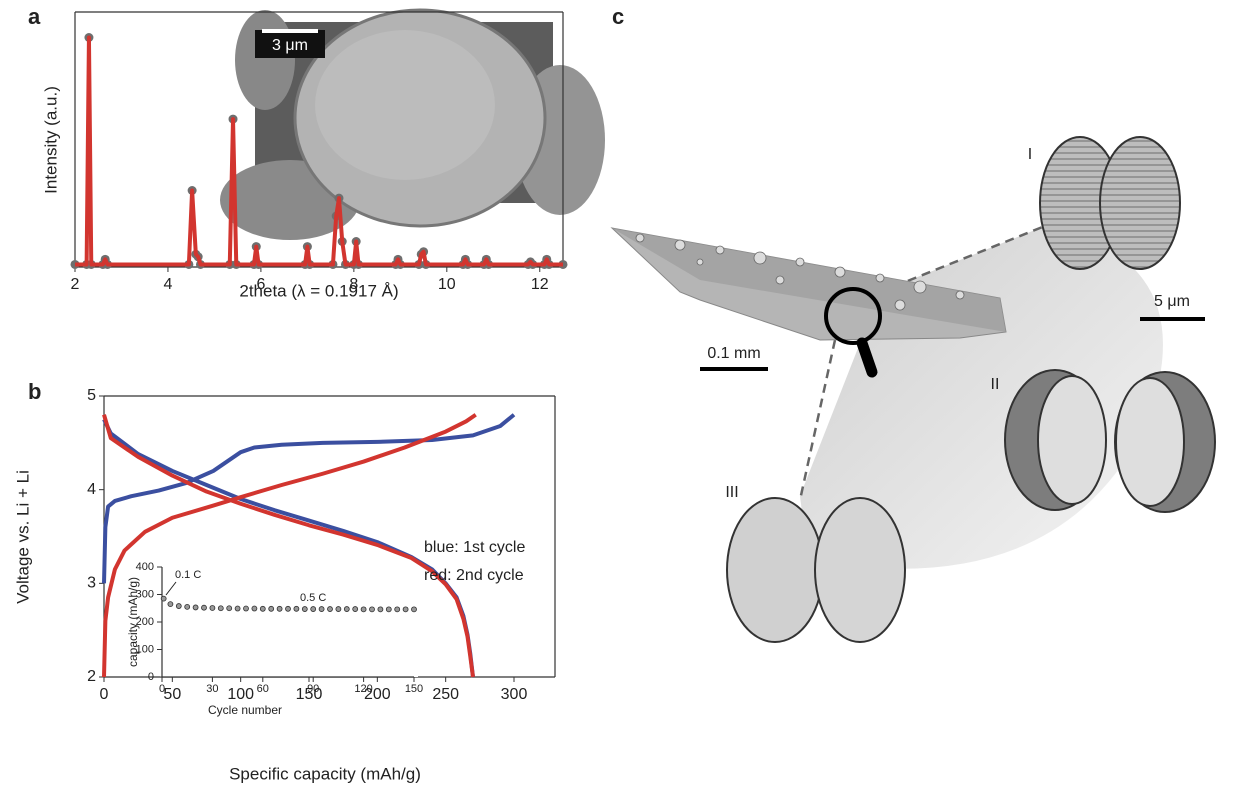 The height and width of the screenshot is (794, 1235). I want to click on x-tick-label: 12, so click(540, 284).